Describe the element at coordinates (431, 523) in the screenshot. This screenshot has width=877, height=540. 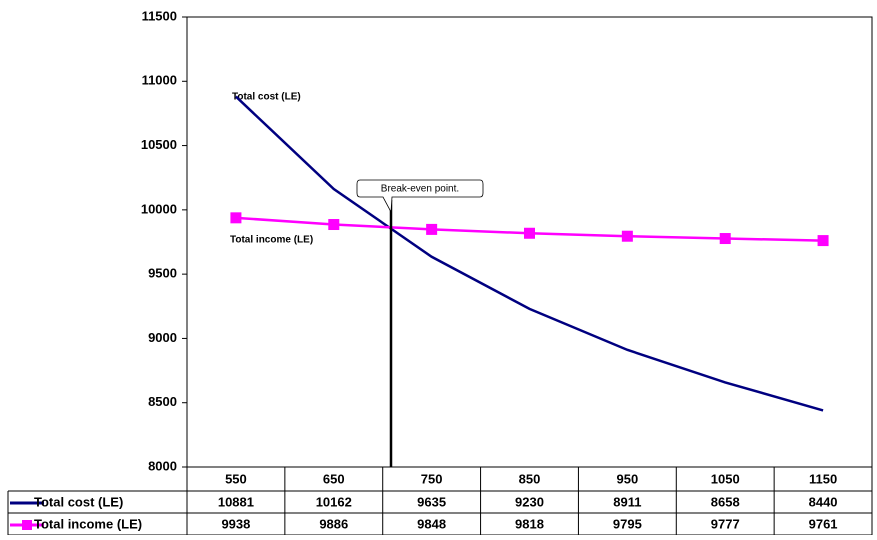
I see `table-value: 9848` at that location.